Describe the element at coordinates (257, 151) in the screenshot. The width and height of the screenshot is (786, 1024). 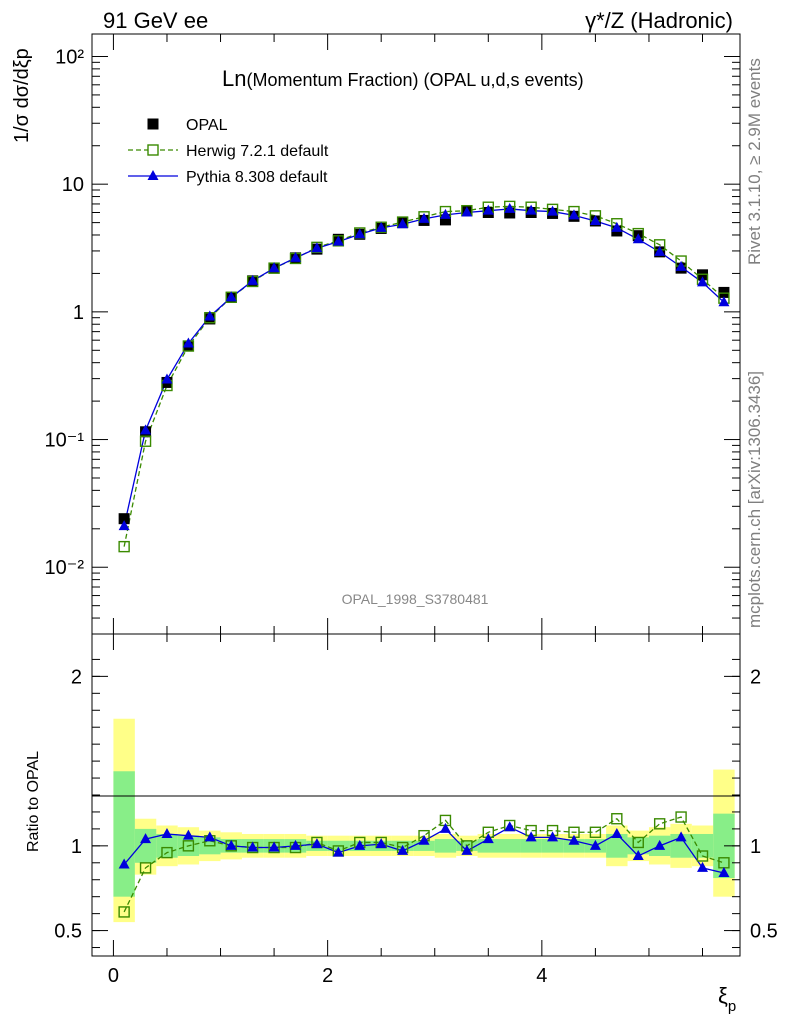
I see `legend-label: Herwig 7.2.1 default` at that location.